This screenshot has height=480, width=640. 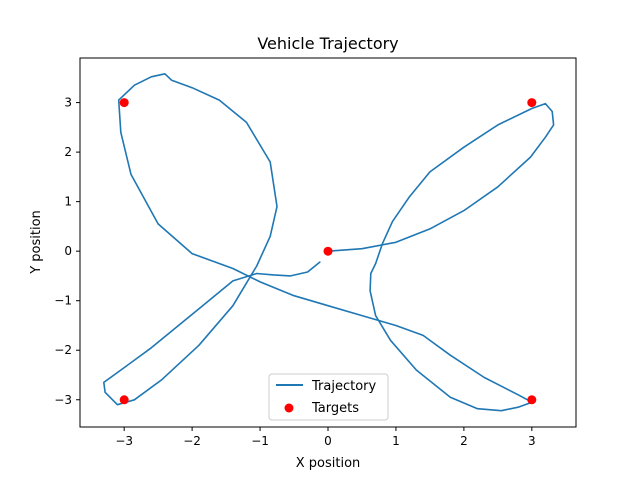 What do you see at coordinates (192, 441) in the screenshot?
I see `x-tick-label: −2` at bounding box center [192, 441].